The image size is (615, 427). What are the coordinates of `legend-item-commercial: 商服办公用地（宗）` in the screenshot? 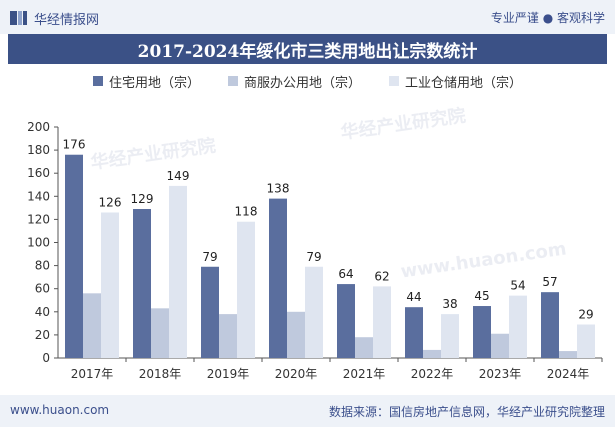 It's located at (294, 81).